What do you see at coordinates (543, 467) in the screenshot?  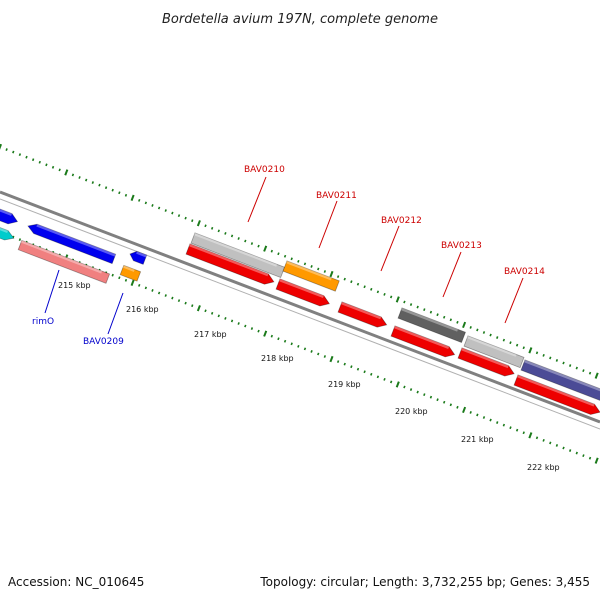 I see `kbp-label: 222 kbp` at bounding box center [543, 467].